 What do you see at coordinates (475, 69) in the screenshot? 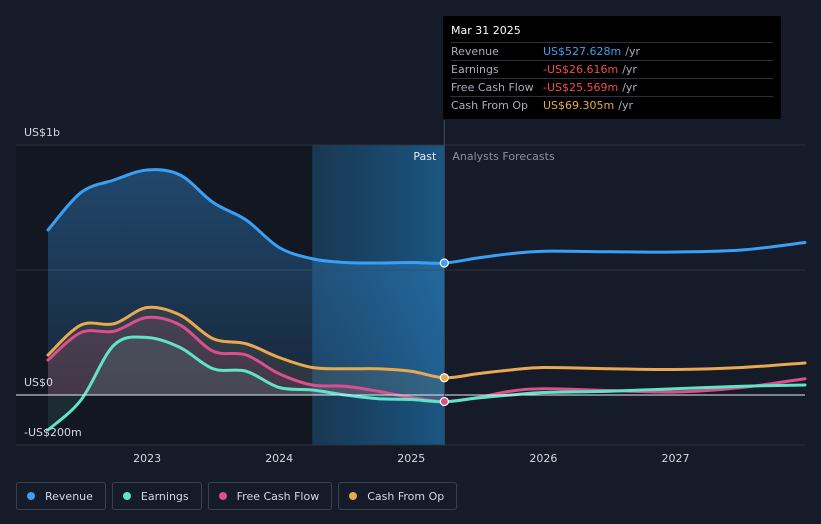
I see `tooltip-label: Earnings` at bounding box center [475, 69].